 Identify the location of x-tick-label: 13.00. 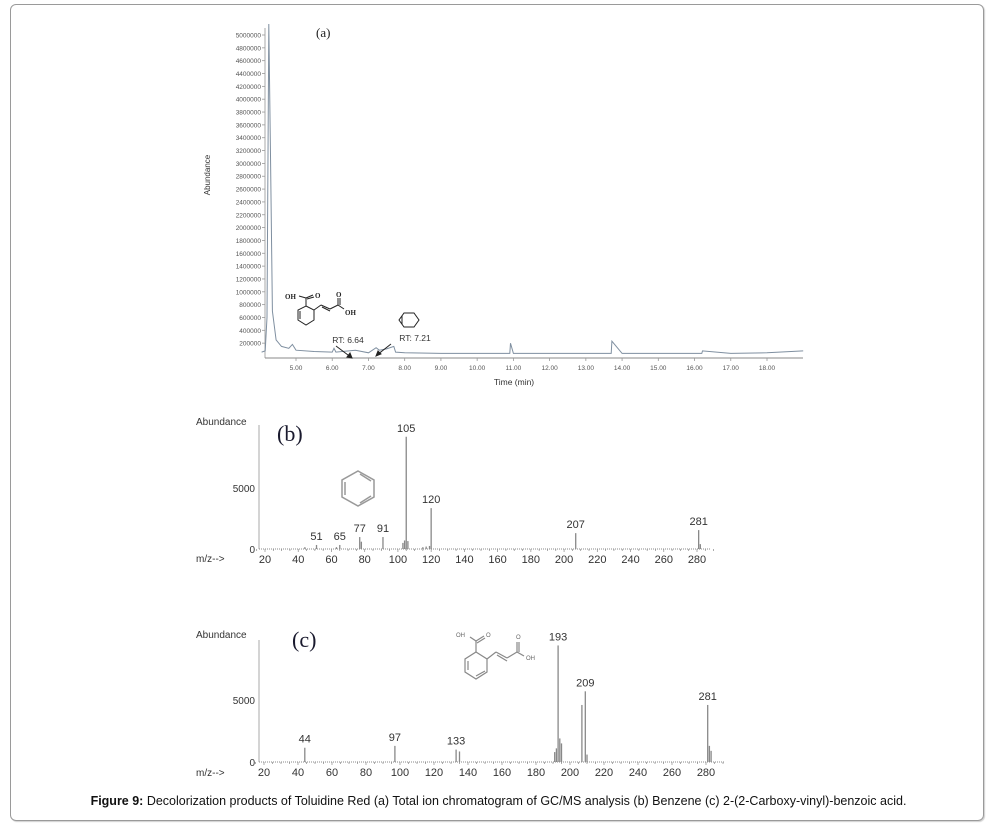
(586, 368).